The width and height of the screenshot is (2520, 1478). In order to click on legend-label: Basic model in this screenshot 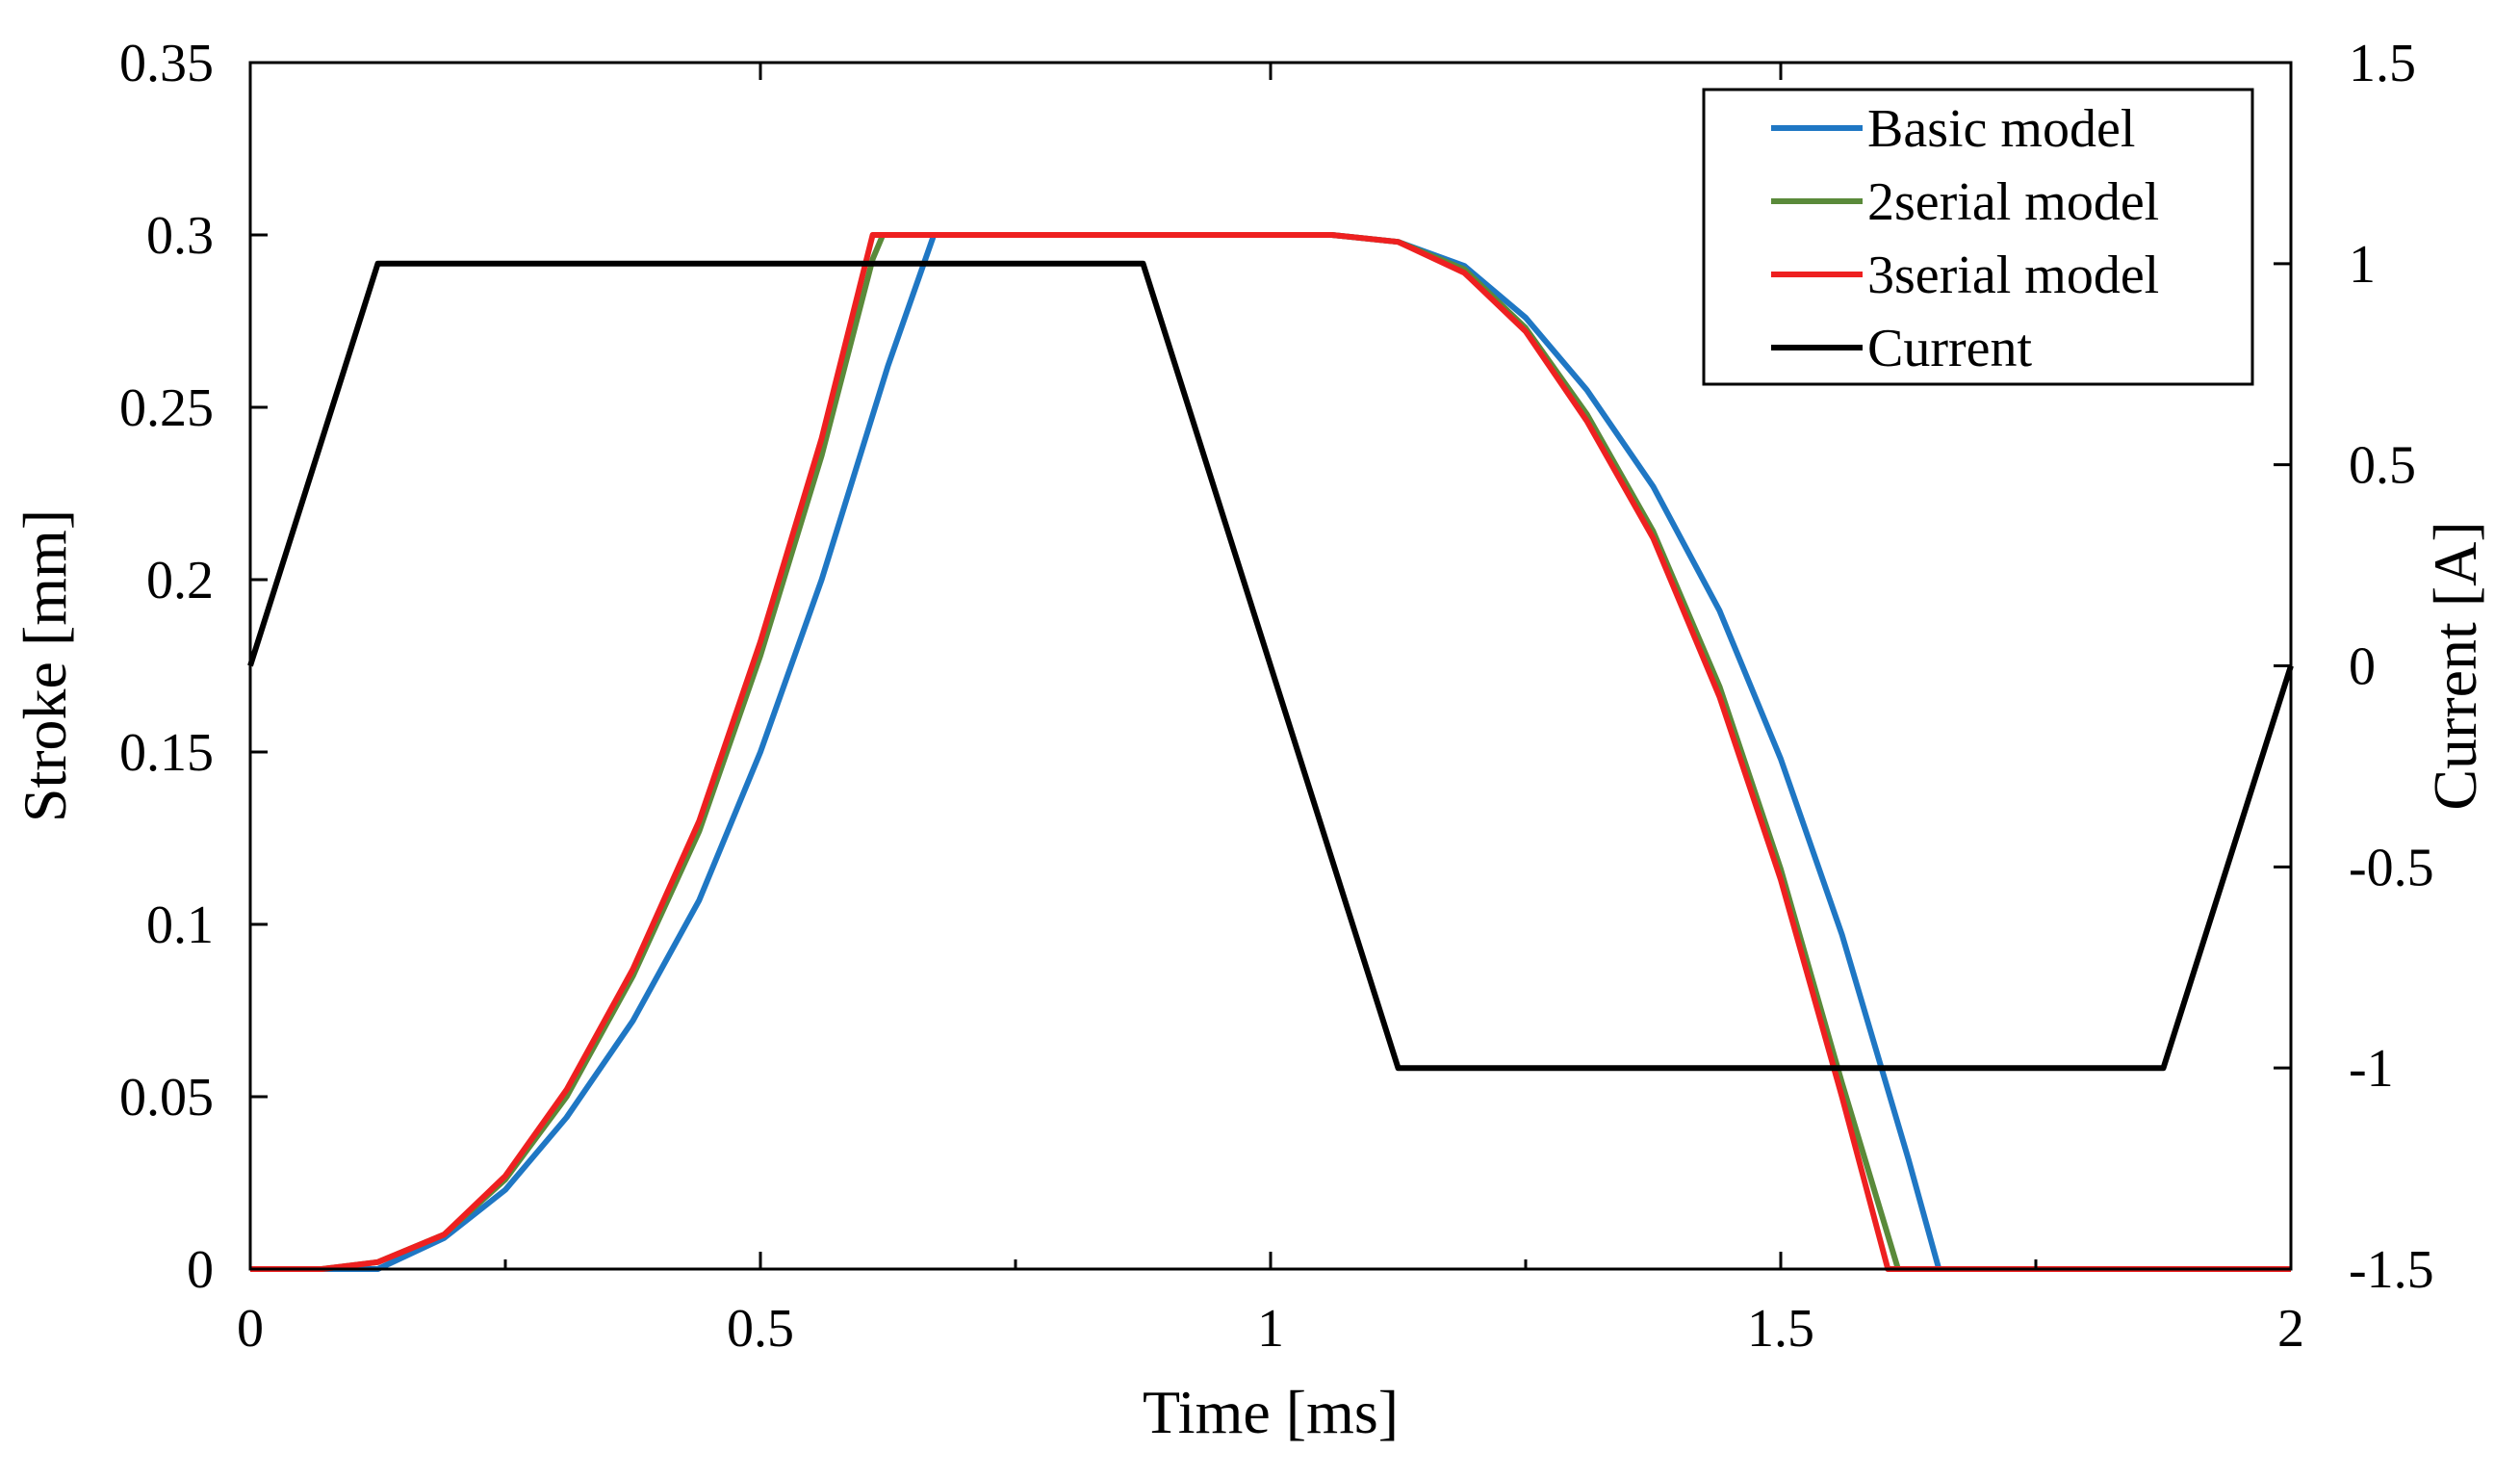, I will do `click(2001, 129)`.